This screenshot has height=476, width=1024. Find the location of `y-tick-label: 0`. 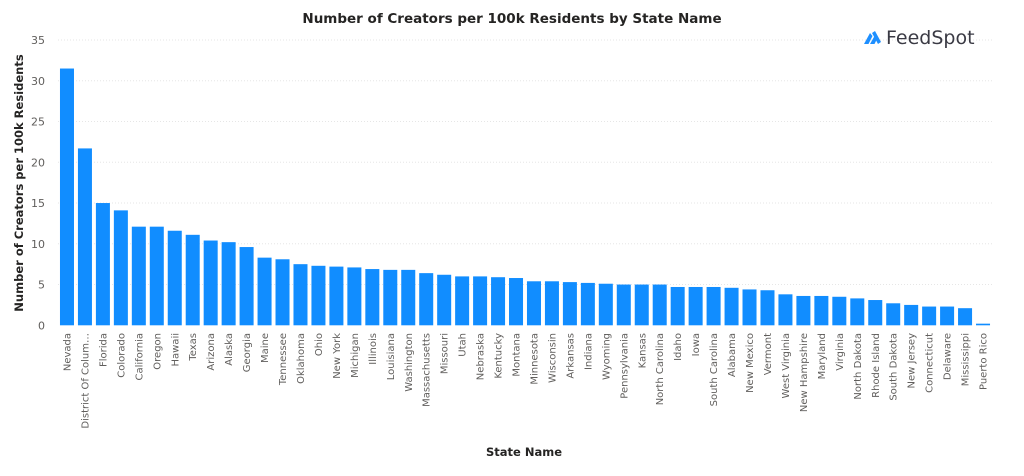

y-tick-label: 0 is located at coordinates (41, 325).